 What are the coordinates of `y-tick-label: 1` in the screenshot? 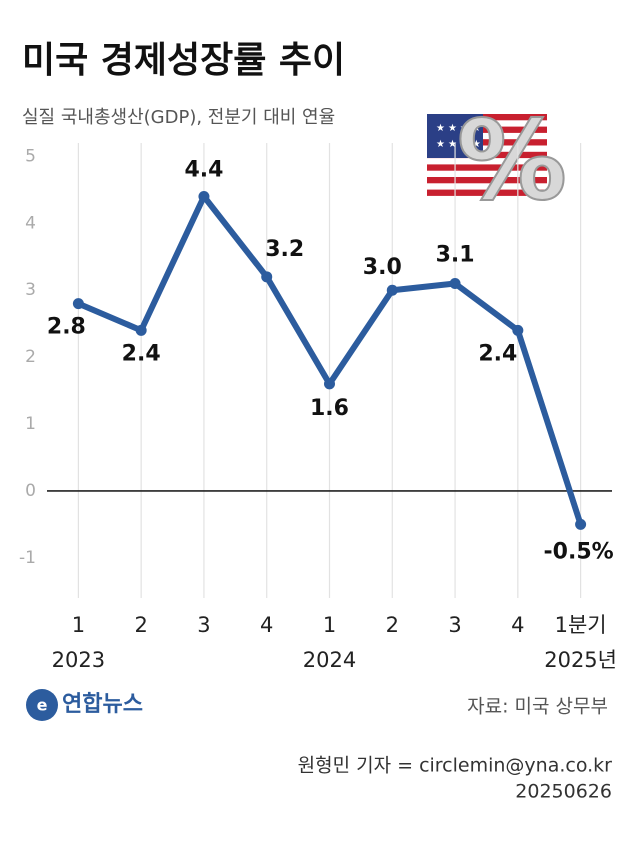 It's located at (30, 424).